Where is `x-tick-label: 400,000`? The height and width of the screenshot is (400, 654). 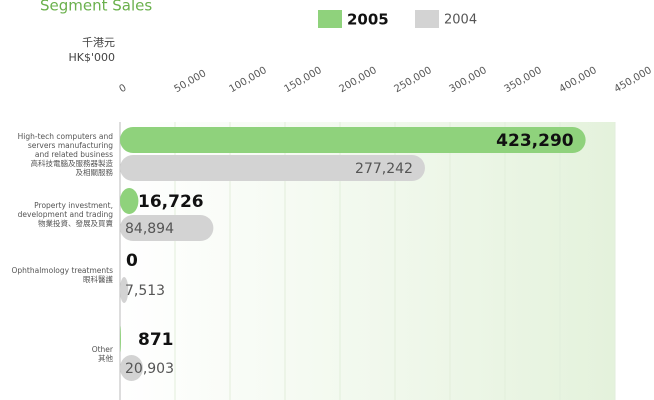
x-tick-label: 400,000 is located at coordinates (578, 80).